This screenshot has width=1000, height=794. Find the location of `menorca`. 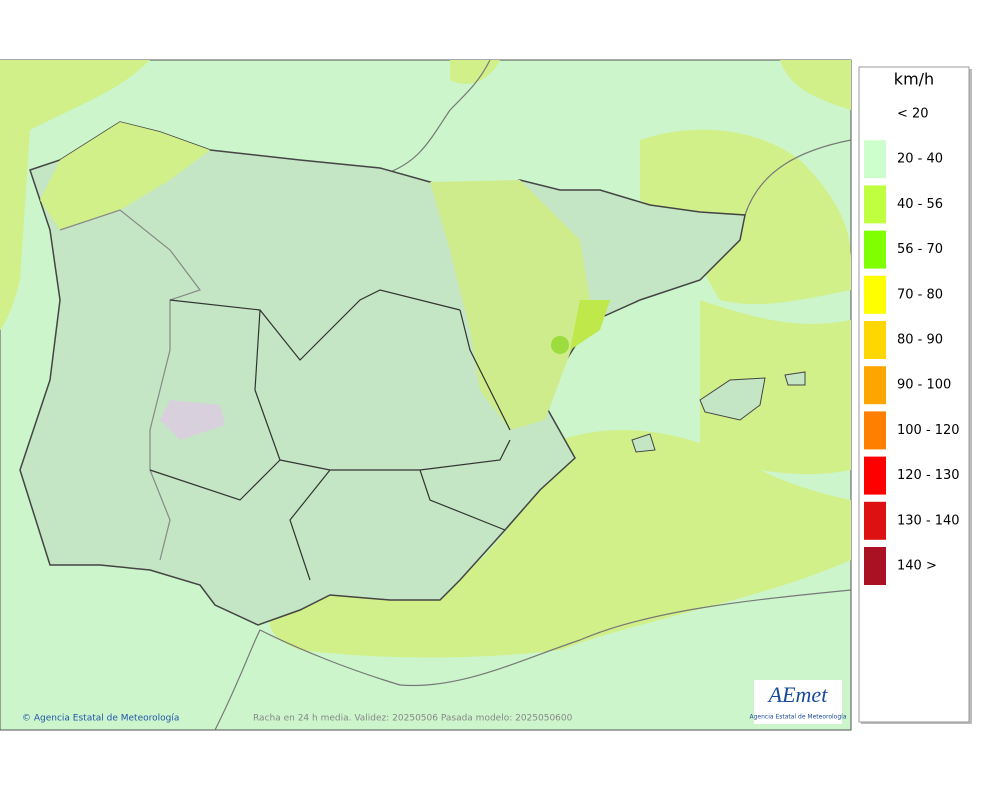

menorca is located at coordinates (795, 378).